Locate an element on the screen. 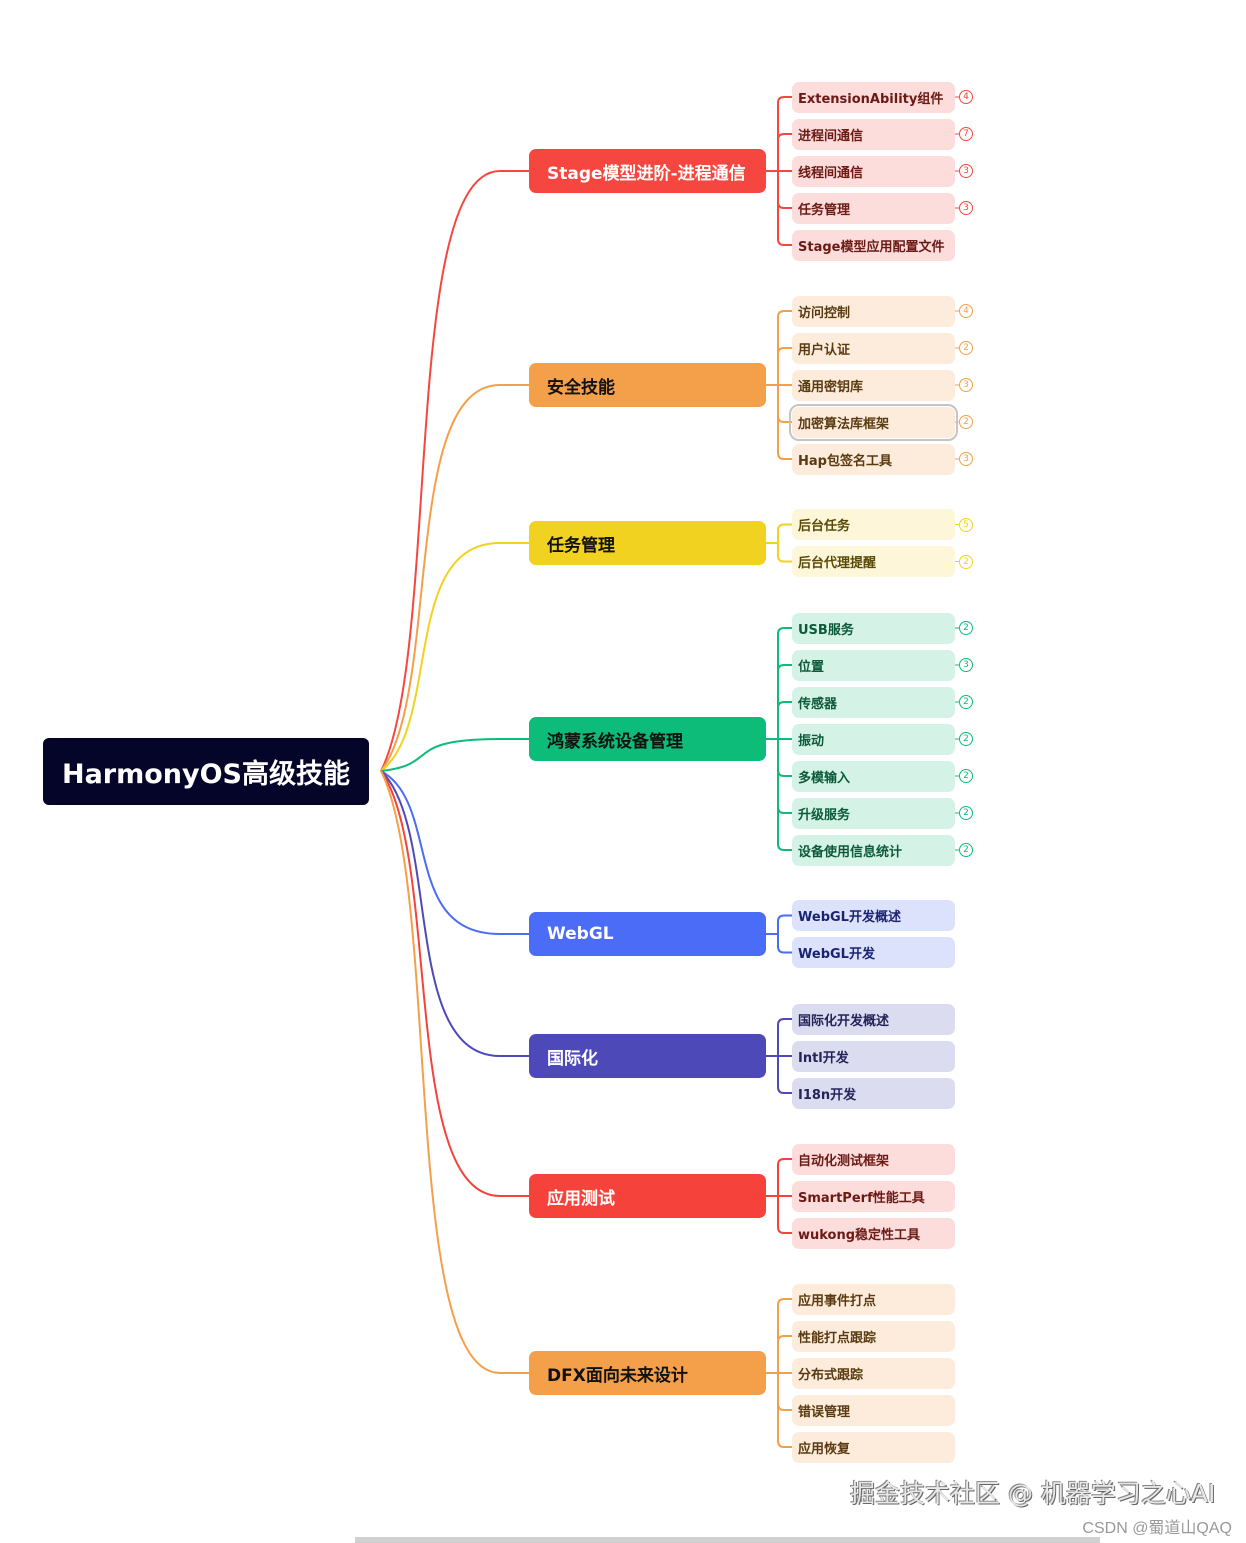  leaf-node: 进程间通信 is located at coordinates (873, 134).